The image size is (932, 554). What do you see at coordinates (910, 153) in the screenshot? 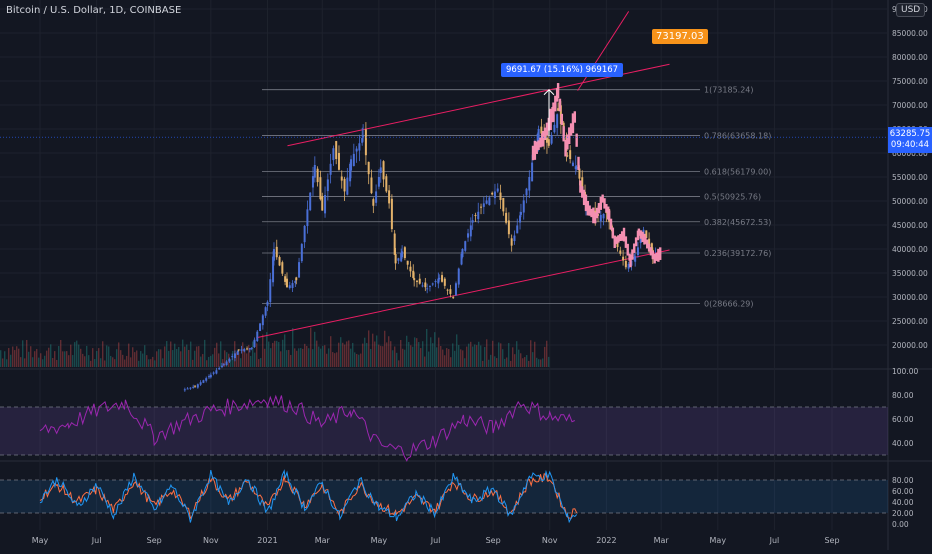
I see `price-tick-label: 60000.00` at bounding box center [910, 153].